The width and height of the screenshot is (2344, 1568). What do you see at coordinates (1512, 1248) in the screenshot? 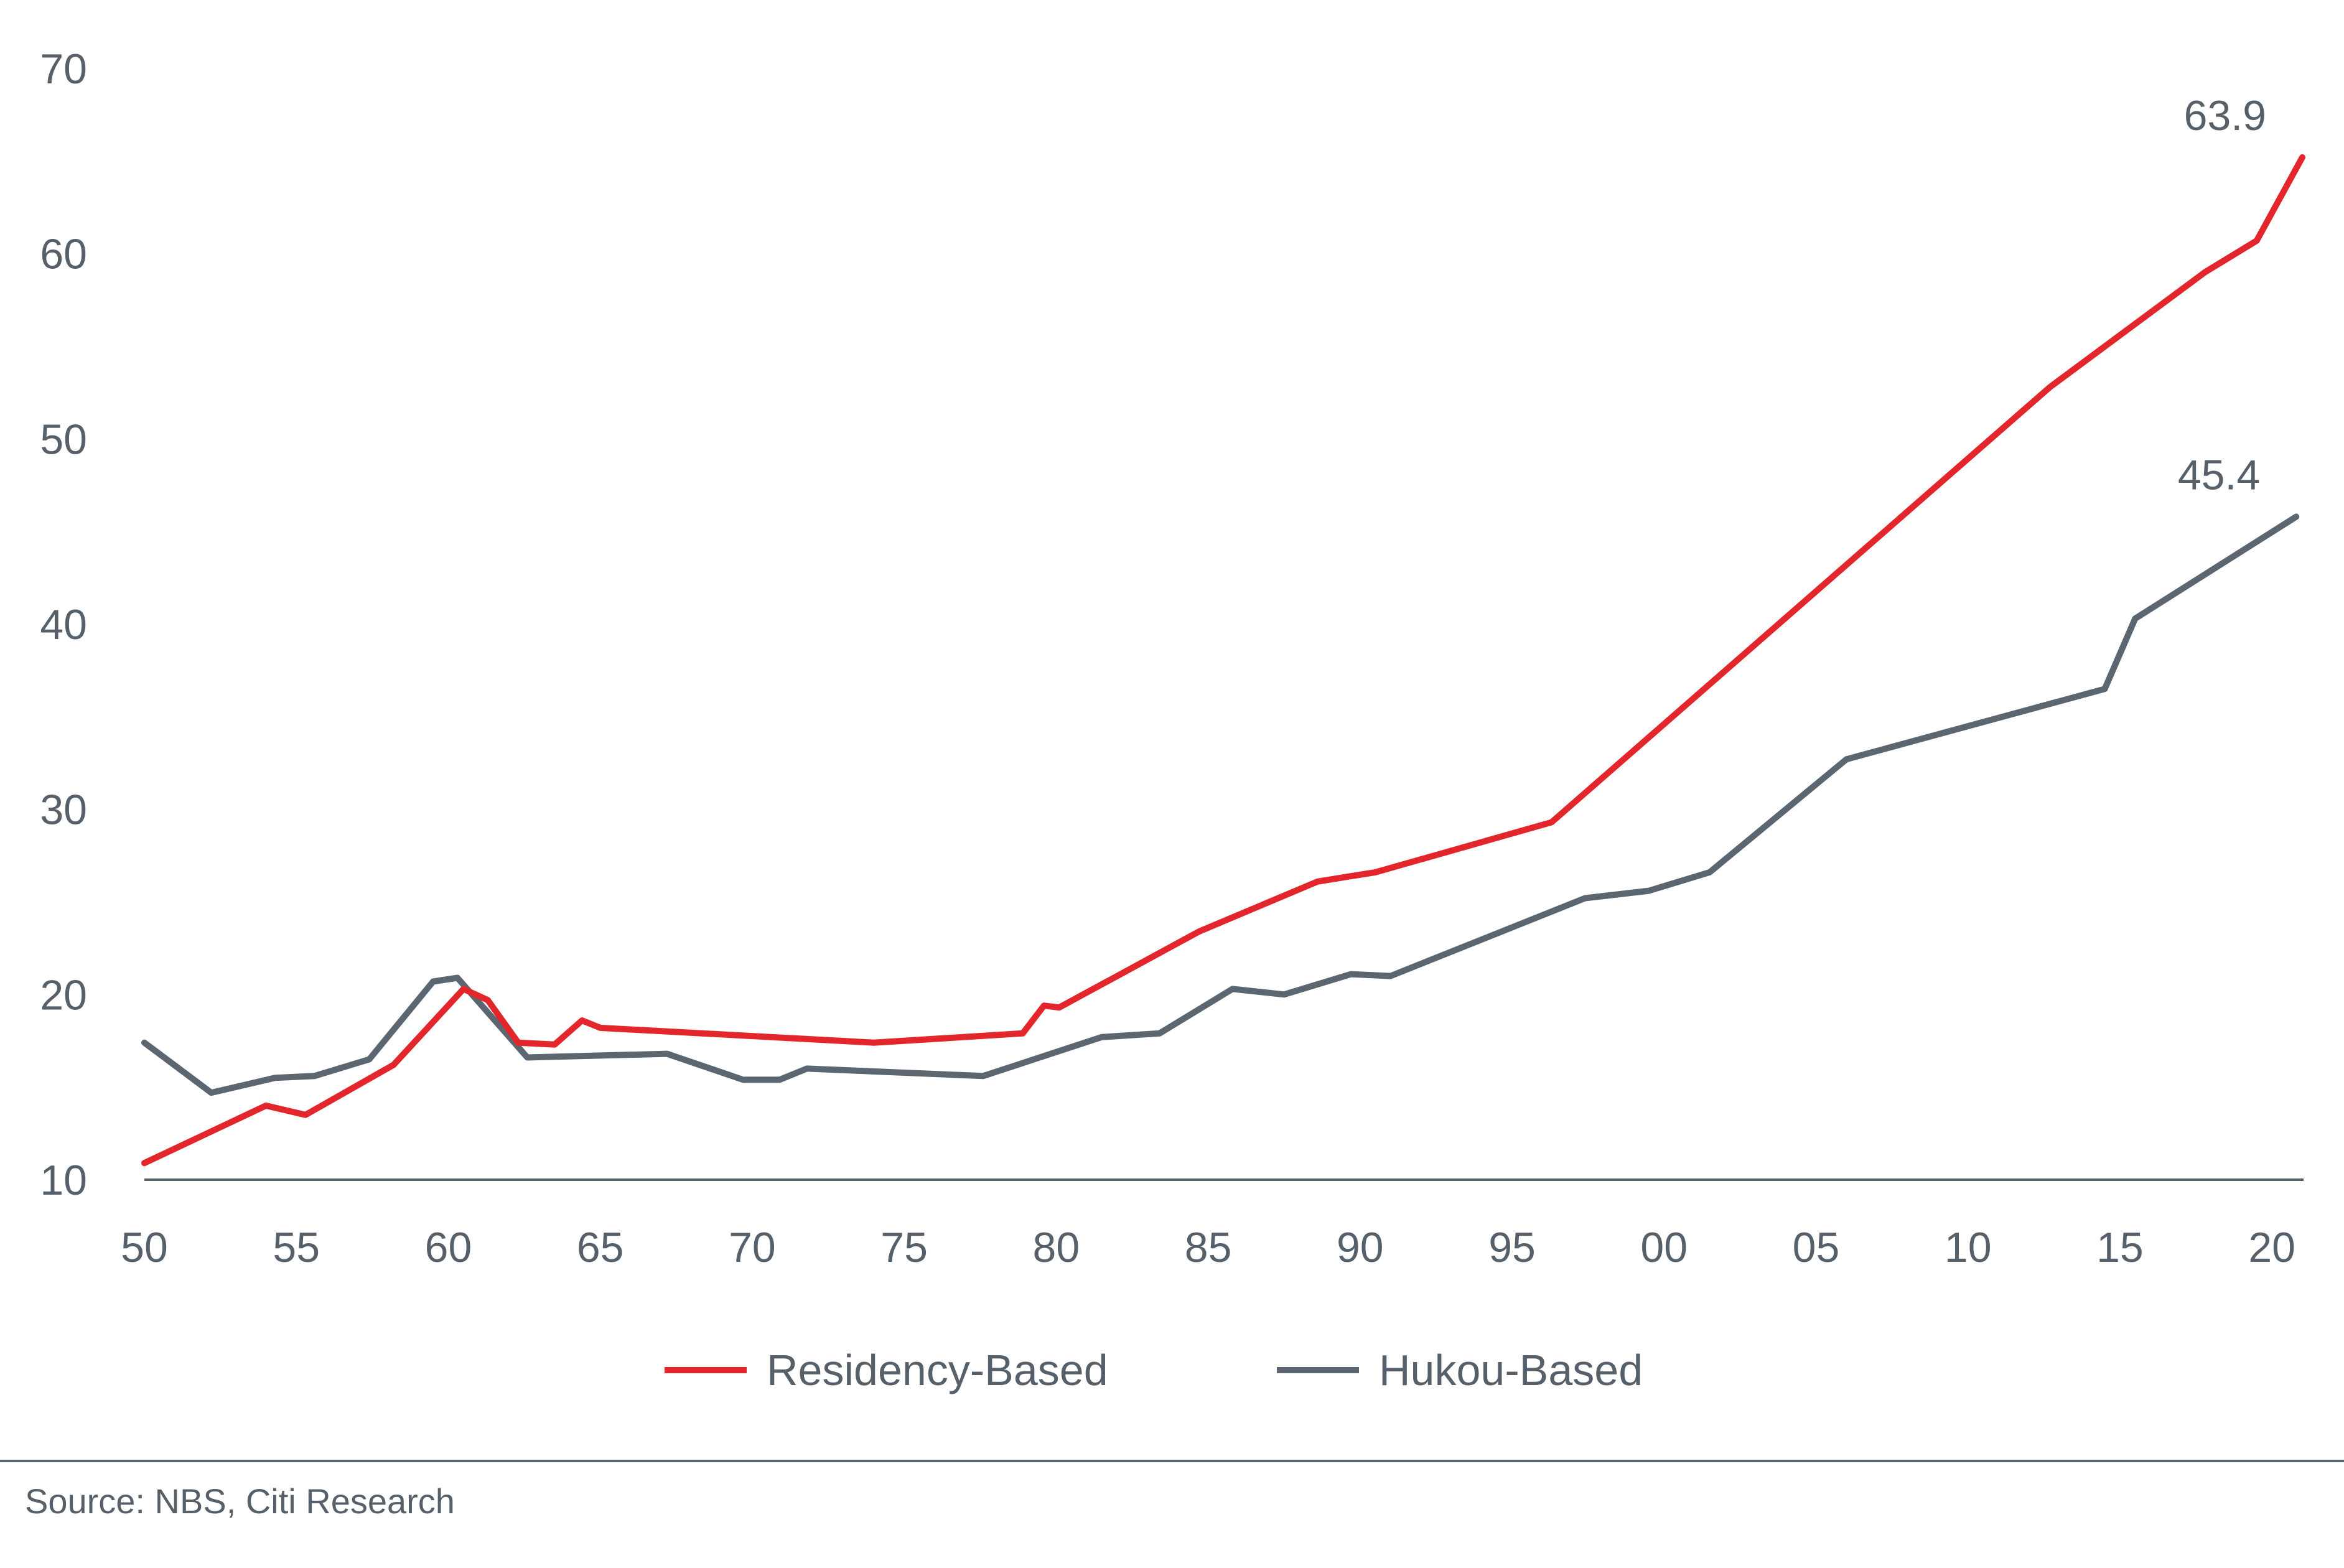
I see `x-tick-label-95: 95` at bounding box center [1512, 1248].